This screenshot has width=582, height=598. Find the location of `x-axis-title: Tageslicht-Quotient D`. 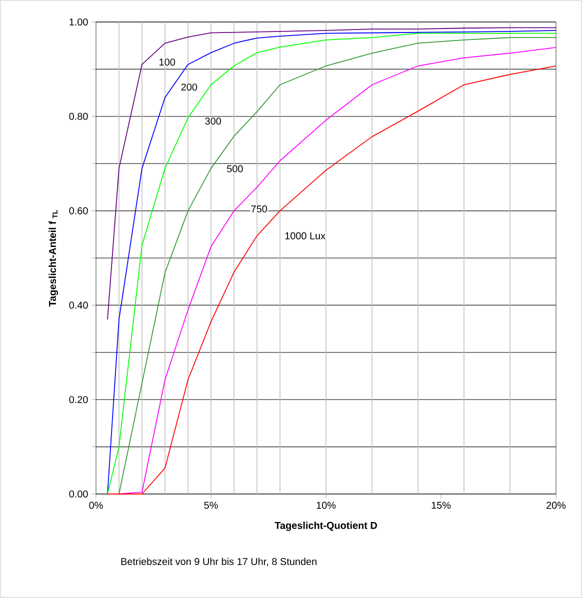

x-axis-title: Tageslicht-Quotient D is located at coordinates (325, 526).